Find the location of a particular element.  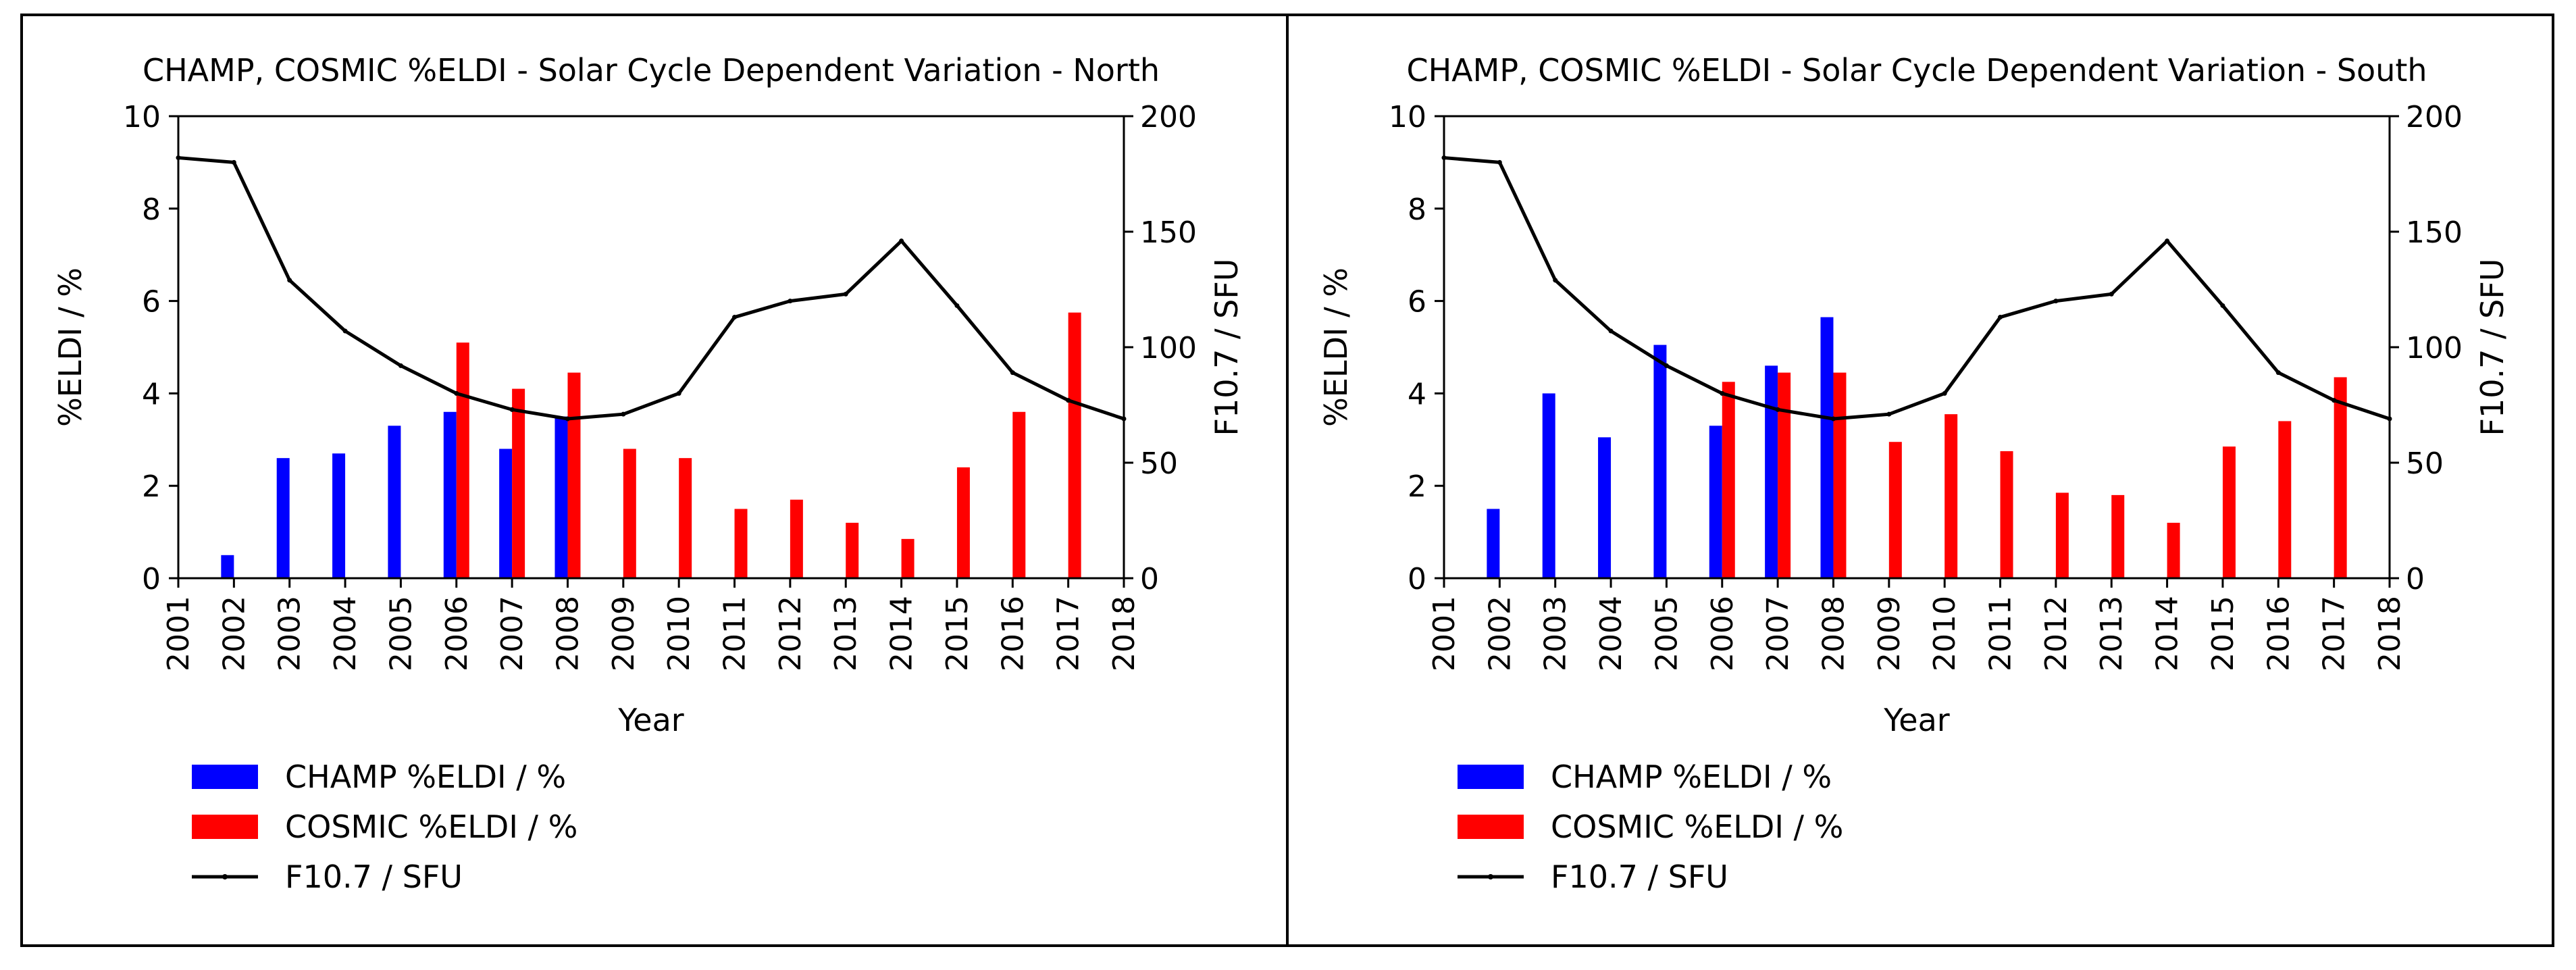

x-tick-label: 2003 is located at coordinates (1556, 634).